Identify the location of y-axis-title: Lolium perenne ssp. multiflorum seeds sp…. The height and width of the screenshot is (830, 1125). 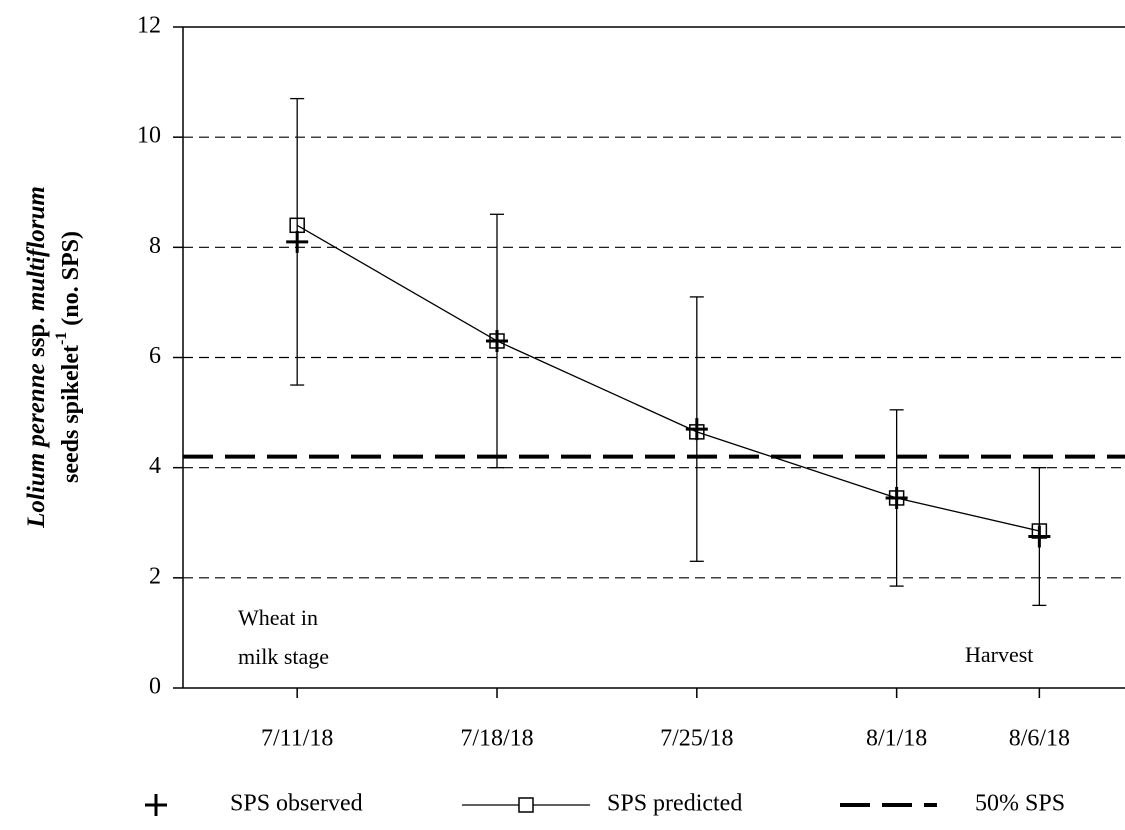
(53, 357).